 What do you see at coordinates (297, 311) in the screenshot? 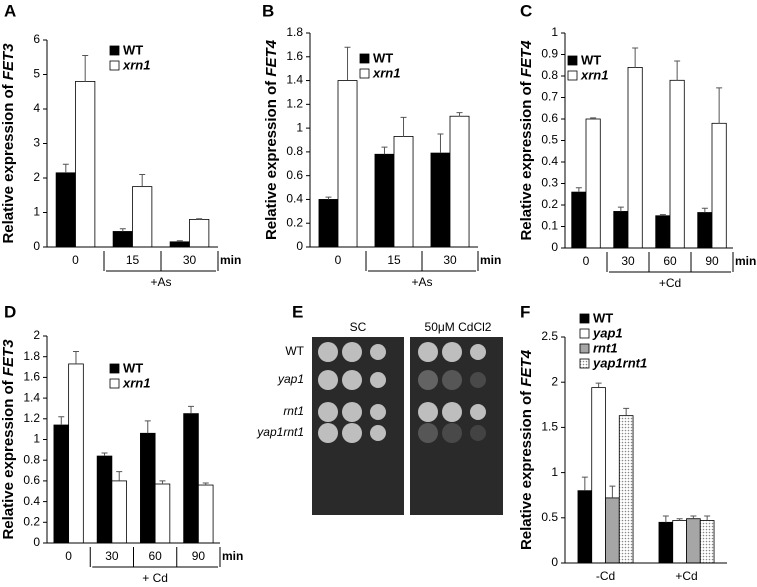
I see `panel-letter: E` at bounding box center [297, 311].